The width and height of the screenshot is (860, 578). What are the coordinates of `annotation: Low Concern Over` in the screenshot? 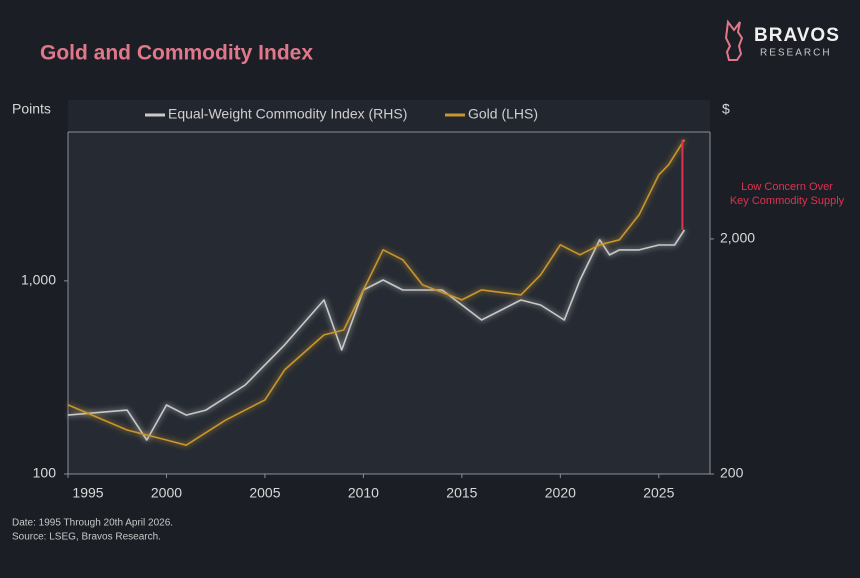 It's located at (787, 187).